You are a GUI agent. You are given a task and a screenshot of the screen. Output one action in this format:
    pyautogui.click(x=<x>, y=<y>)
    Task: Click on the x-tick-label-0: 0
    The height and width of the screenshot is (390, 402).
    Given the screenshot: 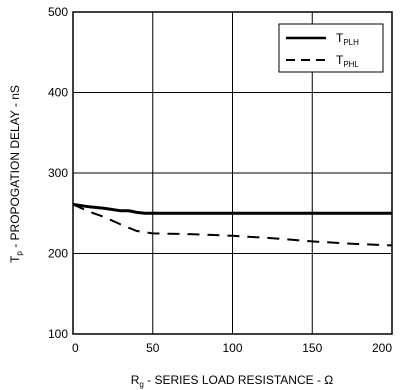 What is the action you would take?
    pyautogui.click(x=75, y=348)
    